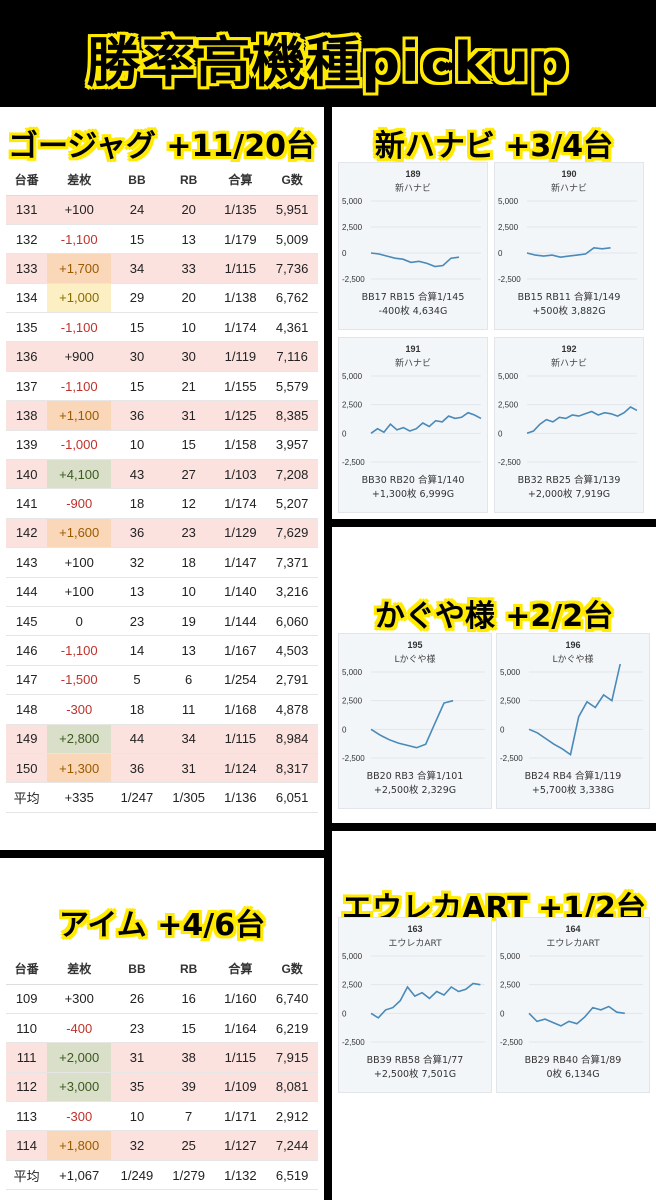  I want to click on cell-bb: 18, so click(137, 709).